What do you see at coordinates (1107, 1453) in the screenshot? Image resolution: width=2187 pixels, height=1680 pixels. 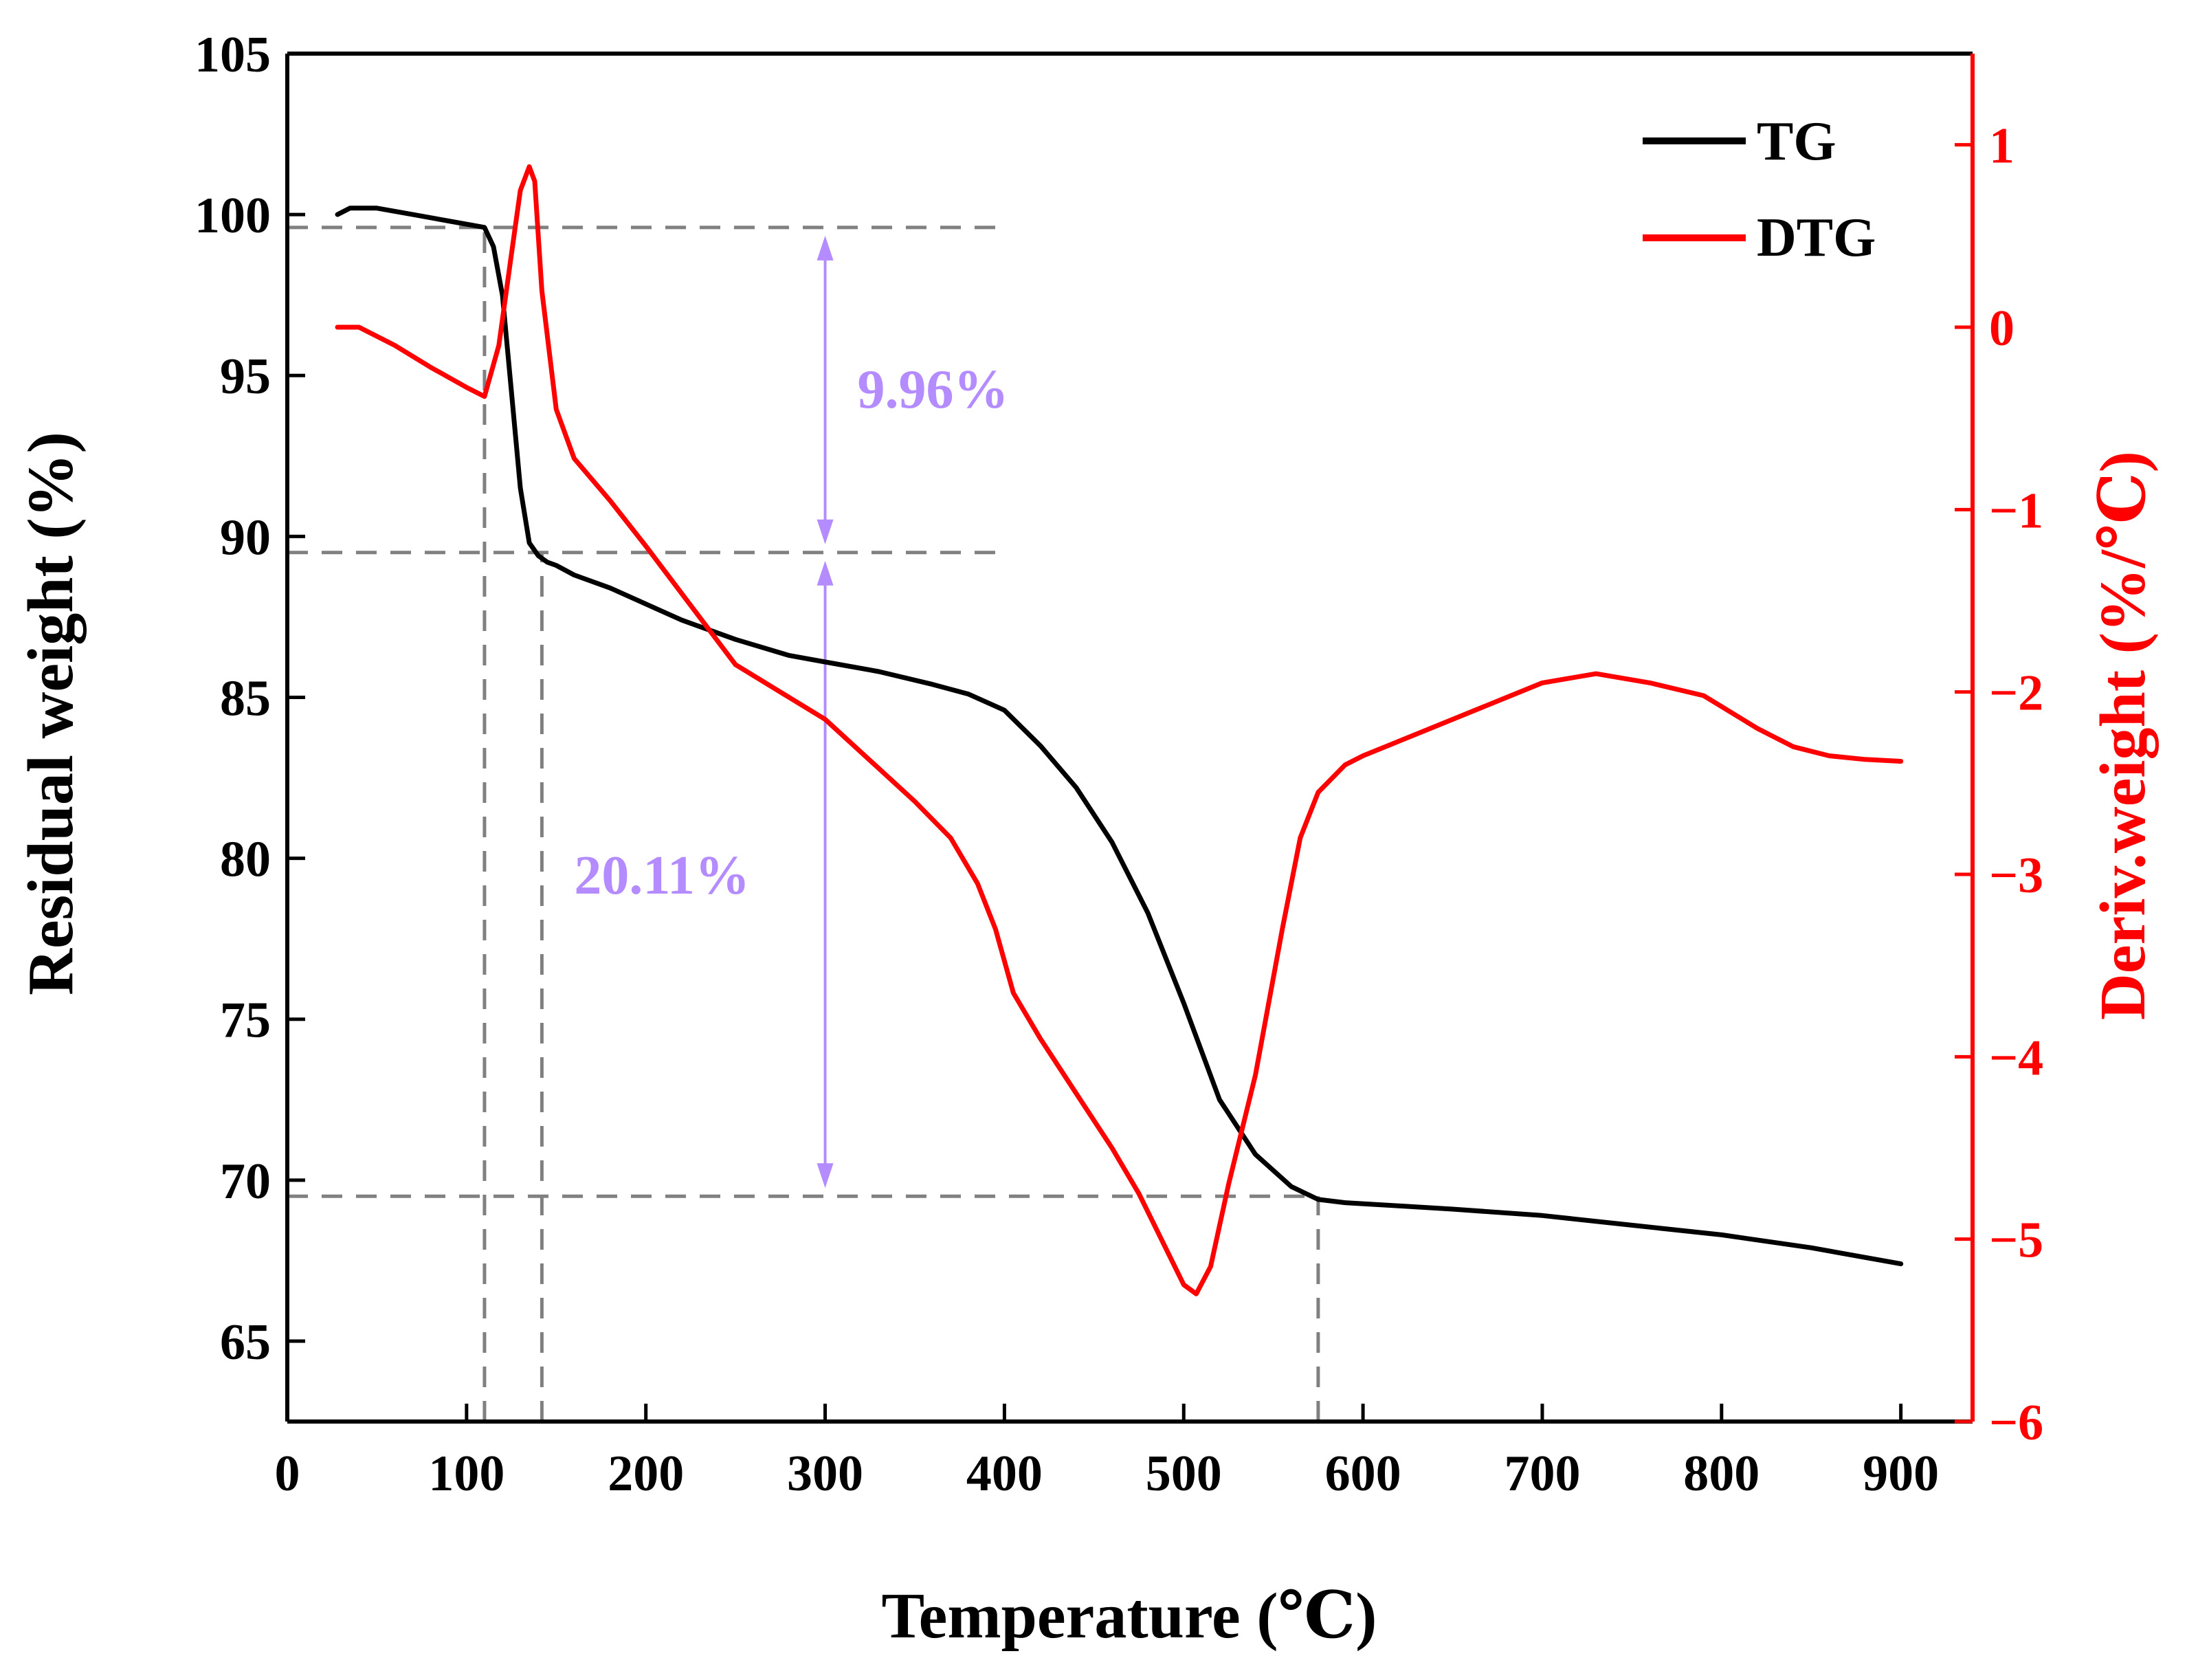 I see `x-ticks: 0 100 200 300 400 500 600 700 800 900` at bounding box center [1107, 1453].